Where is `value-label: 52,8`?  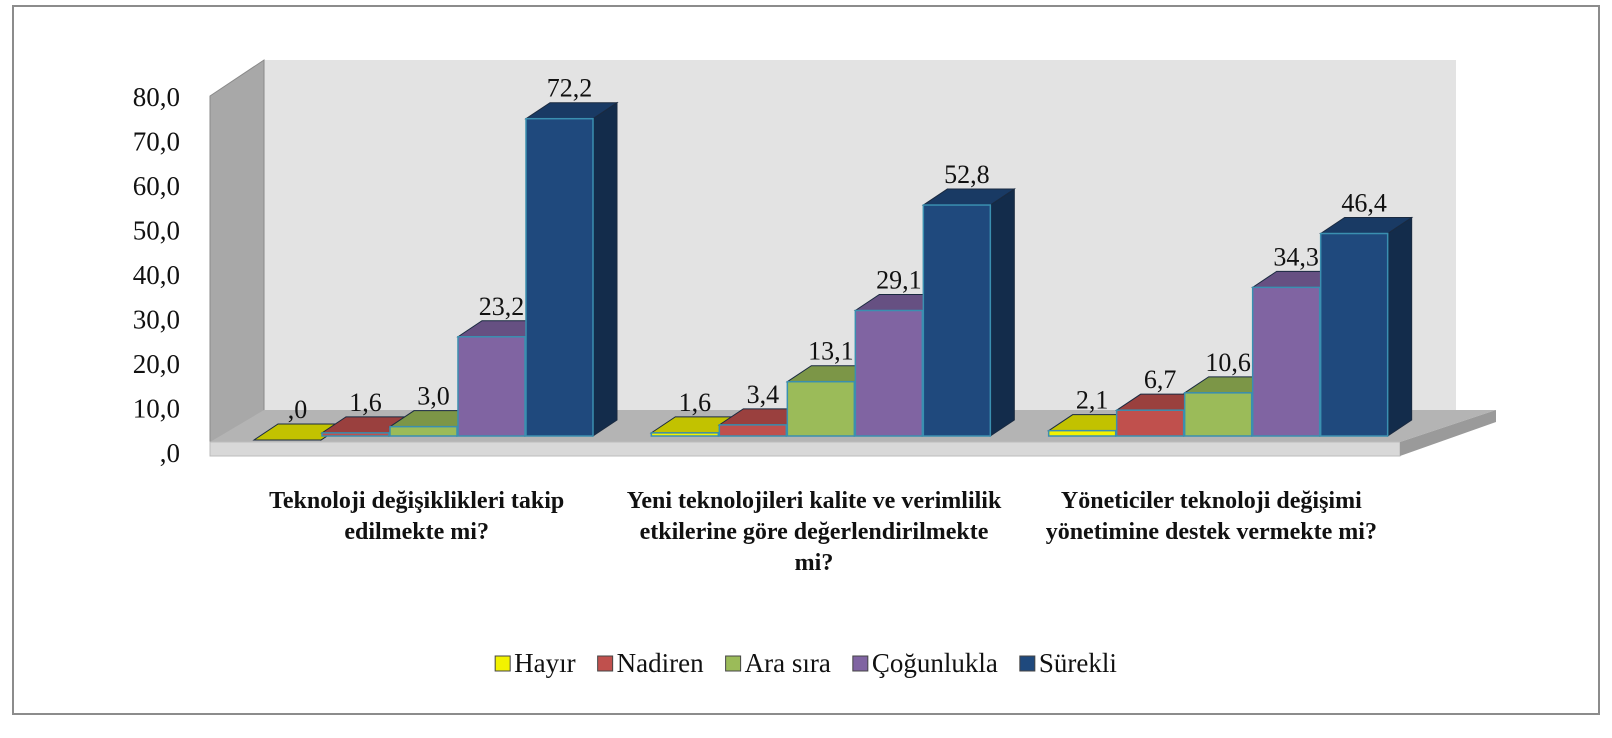
value-label: 52,8 is located at coordinates (967, 174).